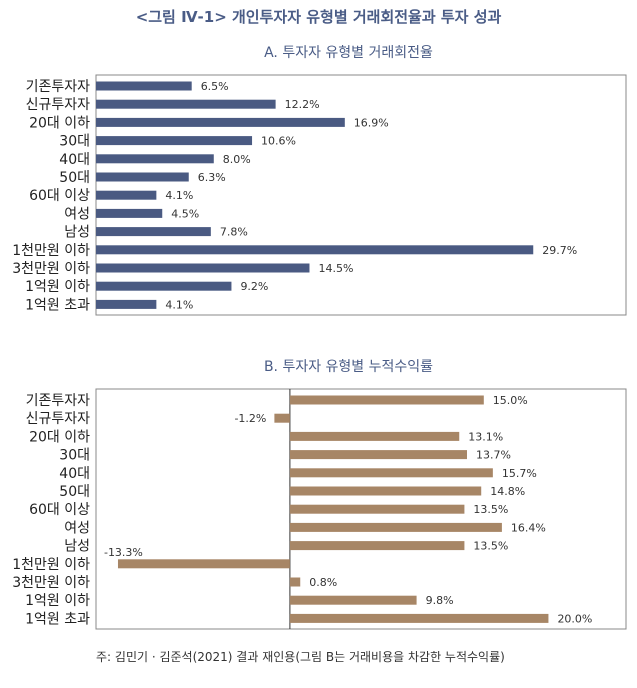  I want to click on turnover-category-label: 60대 이상, so click(59, 196).